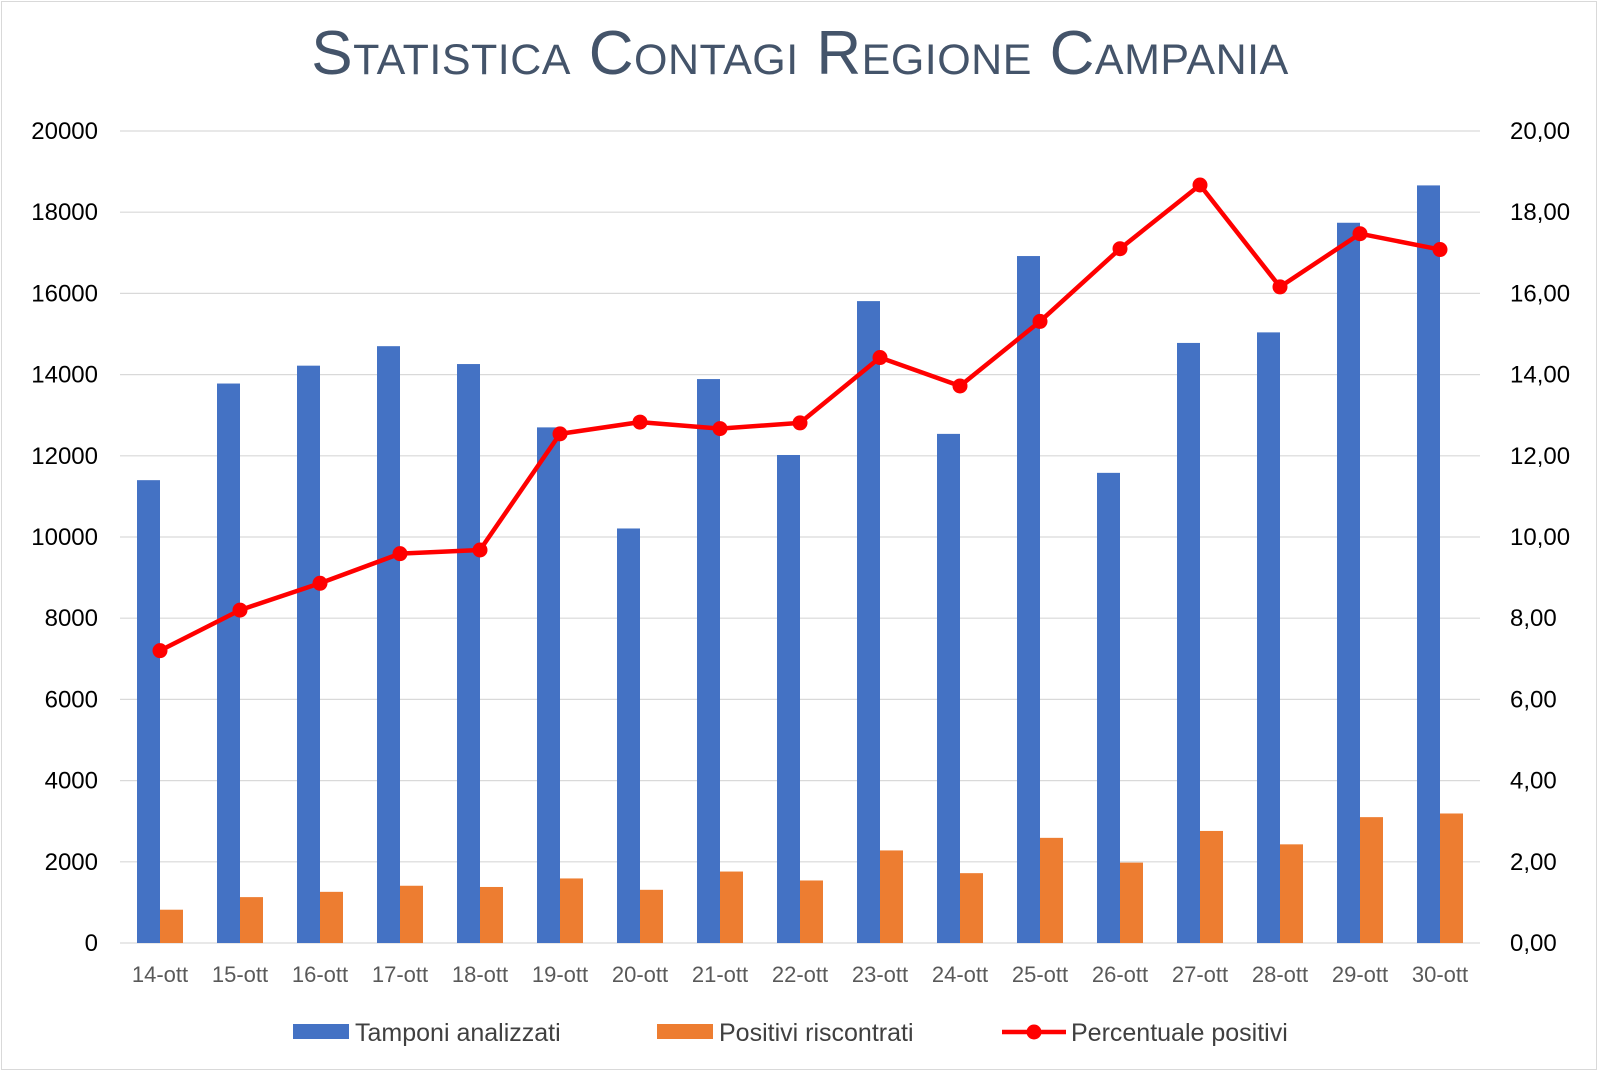  What do you see at coordinates (1540, 456) in the screenshot?
I see `y-right-tick-label: 12,00` at bounding box center [1540, 456].